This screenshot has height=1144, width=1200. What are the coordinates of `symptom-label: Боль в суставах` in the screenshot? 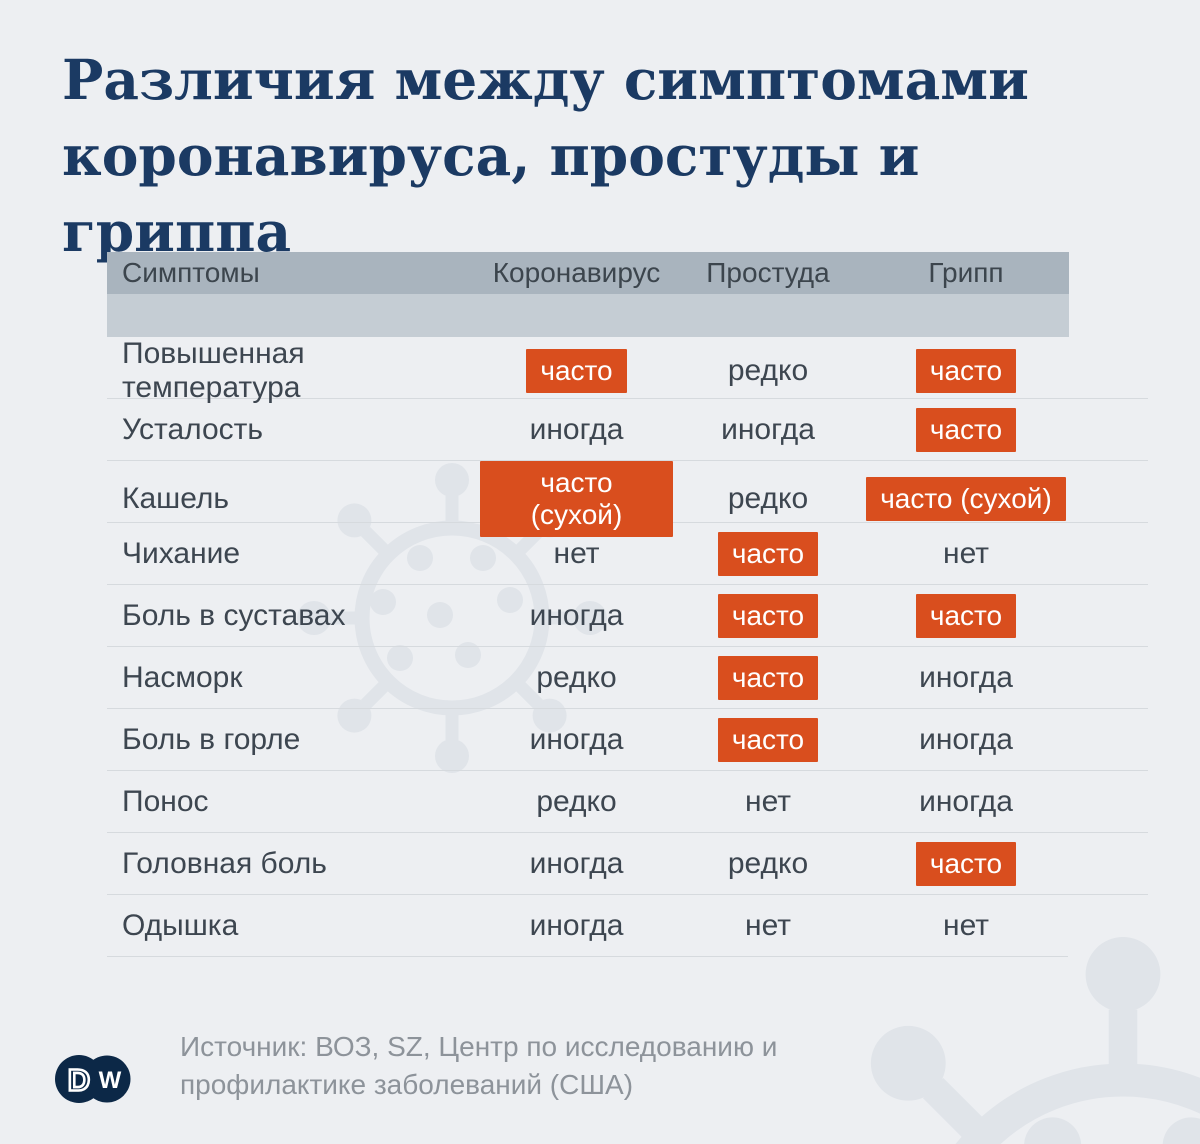 It's located at (234, 615).